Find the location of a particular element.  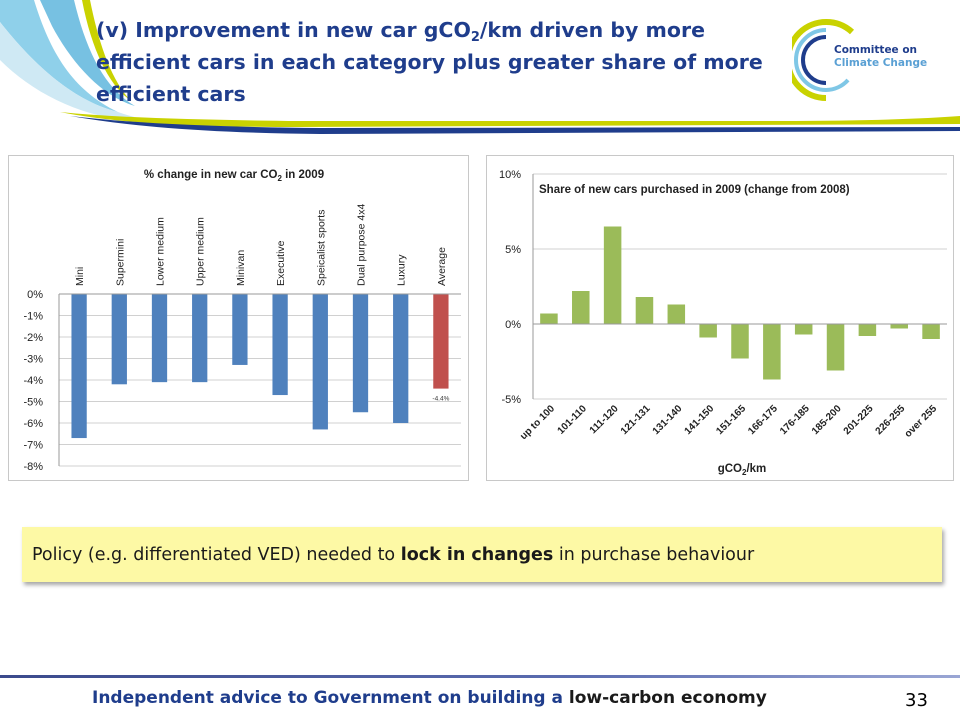

bar-average is located at coordinates (441, 341).